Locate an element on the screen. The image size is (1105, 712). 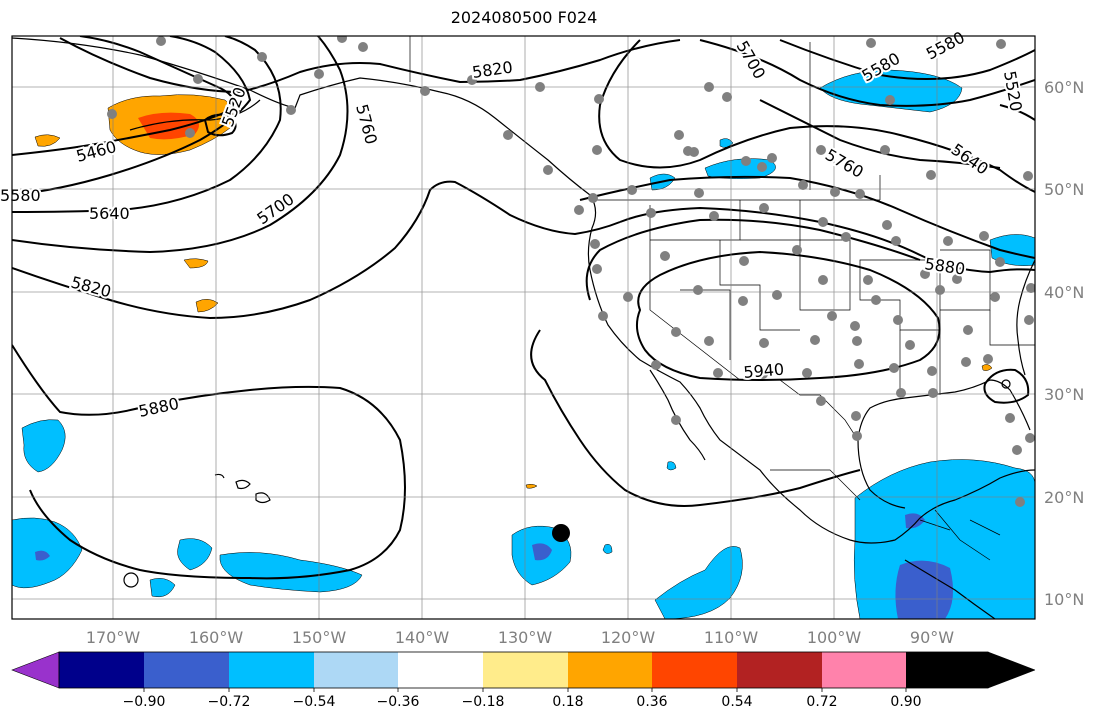
lon-label: 120°W is located at coordinates (628, 637).